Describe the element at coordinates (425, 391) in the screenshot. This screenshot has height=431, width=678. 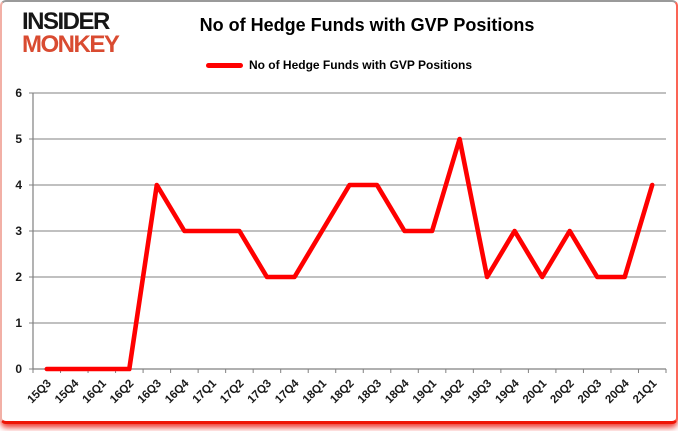
I see `svg-text: 19Q1` at that location.